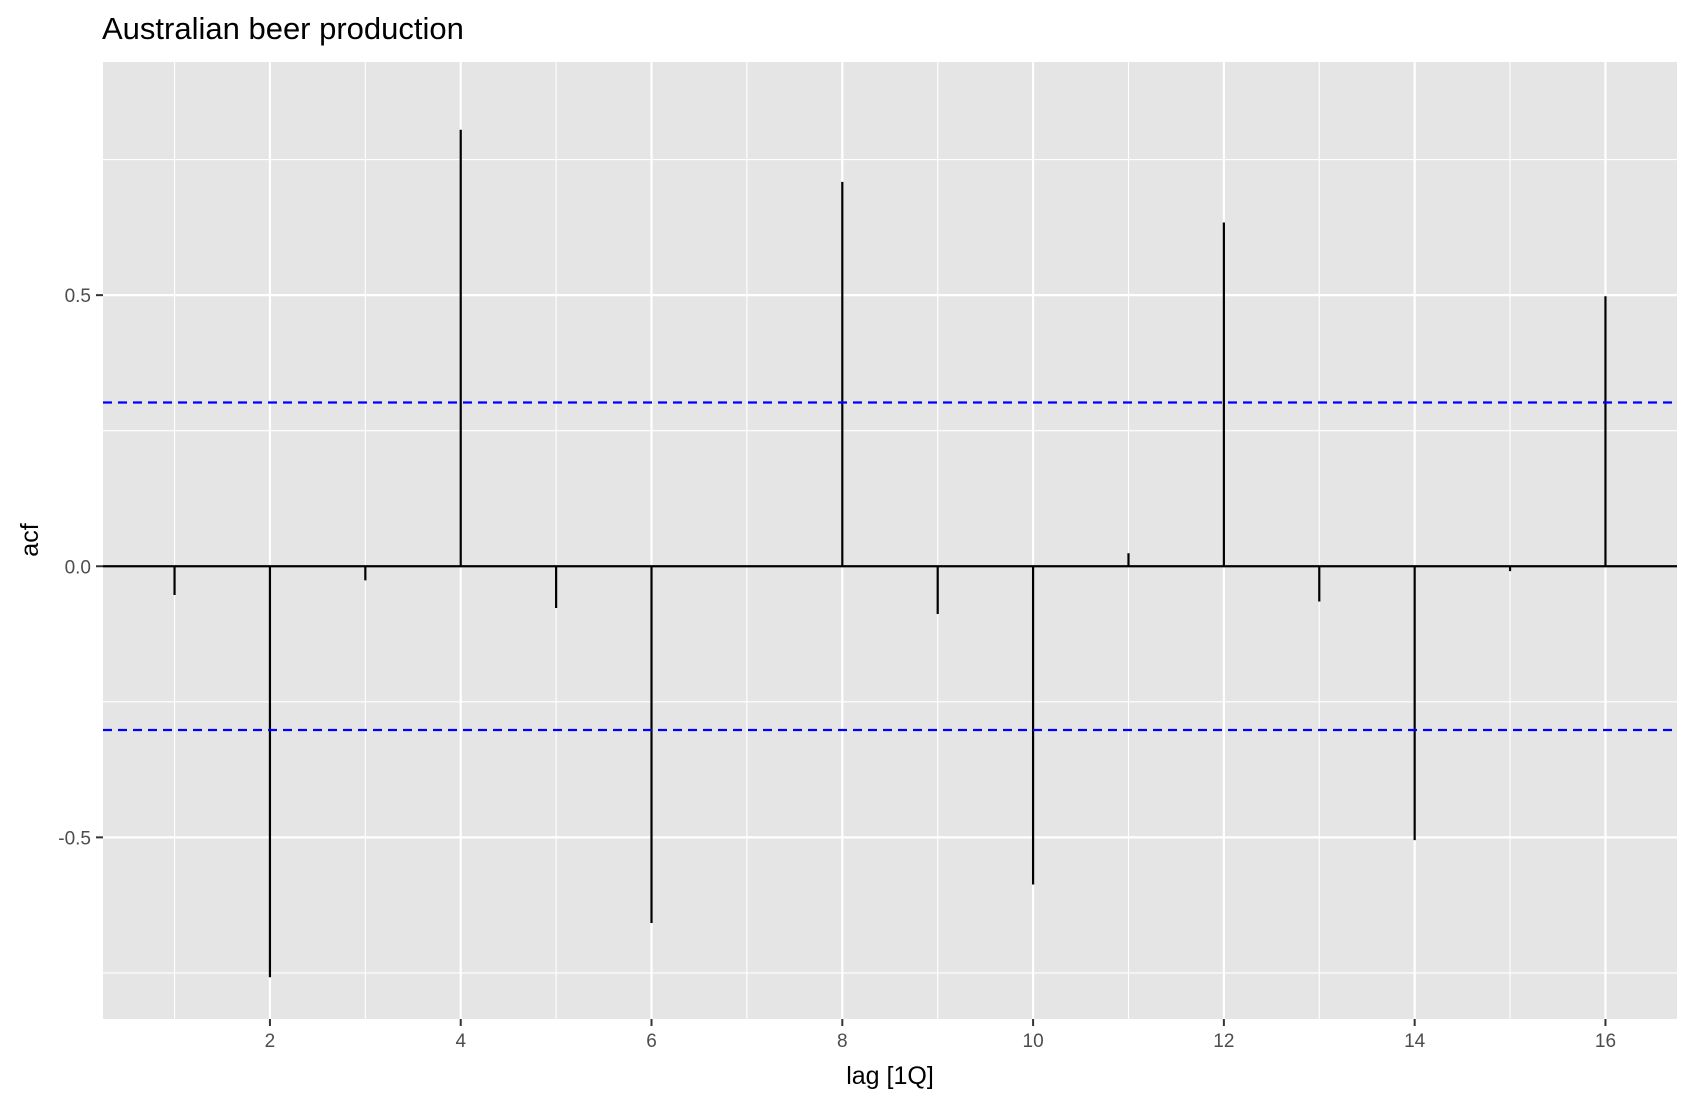 The width and height of the screenshot is (1692, 1104). What do you see at coordinates (842, 1041) in the screenshot?
I see `x-tick-label: 8` at bounding box center [842, 1041].